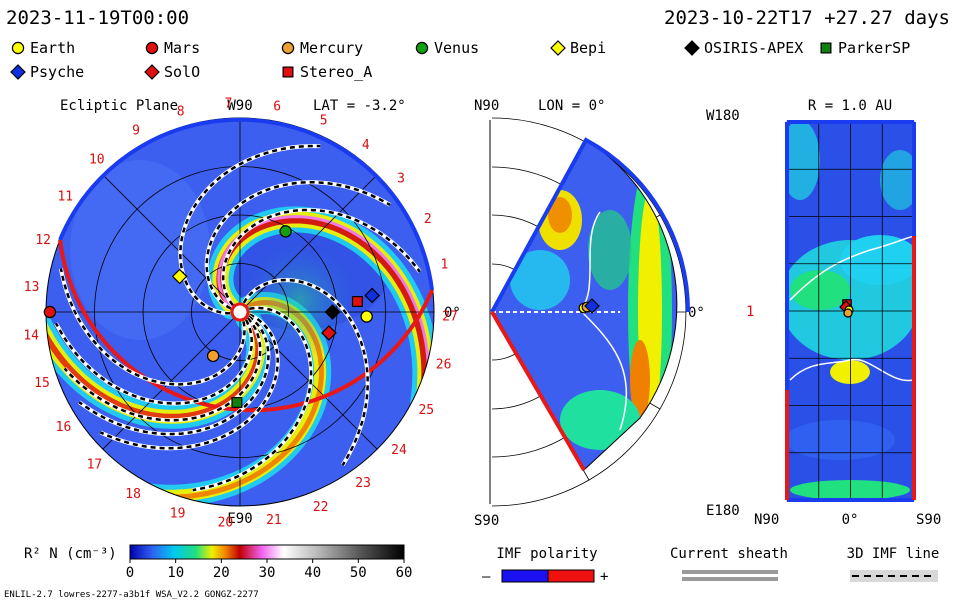  What do you see at coordinates (95, 464) in the screenshot?
I see `carrington-label-17: 17` at bounding box center [95, 464].